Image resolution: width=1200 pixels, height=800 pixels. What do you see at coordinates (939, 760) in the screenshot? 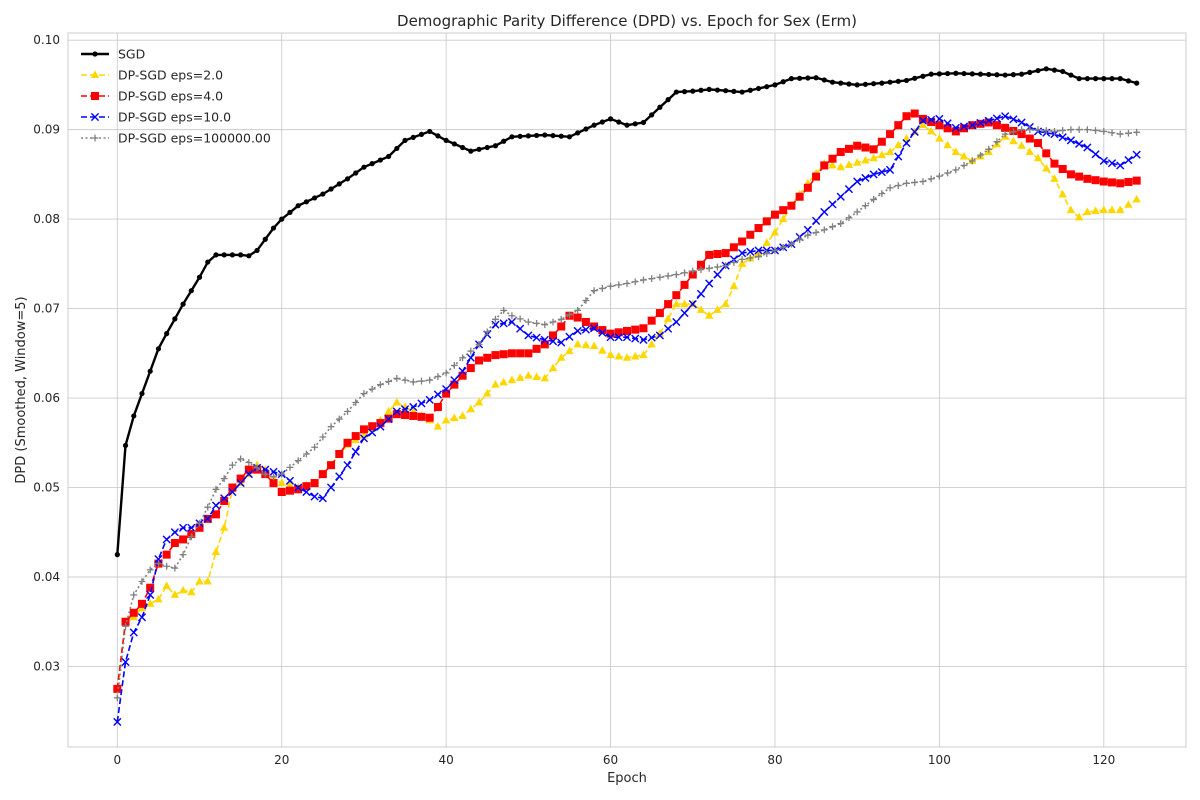
I see `x-tick-label: 100` at bounding box center [939, 760].